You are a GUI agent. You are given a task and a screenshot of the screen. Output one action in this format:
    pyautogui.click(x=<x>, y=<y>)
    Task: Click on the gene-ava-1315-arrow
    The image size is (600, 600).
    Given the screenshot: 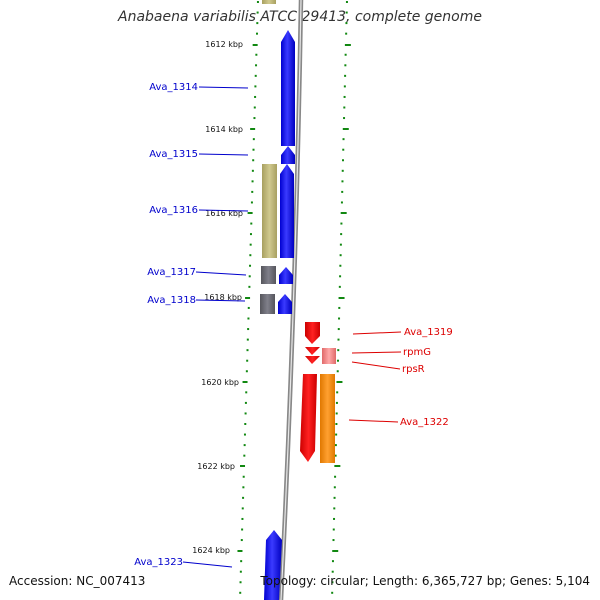 What is the action you would take?
    pyautogui.click(x=288, y=155)
    